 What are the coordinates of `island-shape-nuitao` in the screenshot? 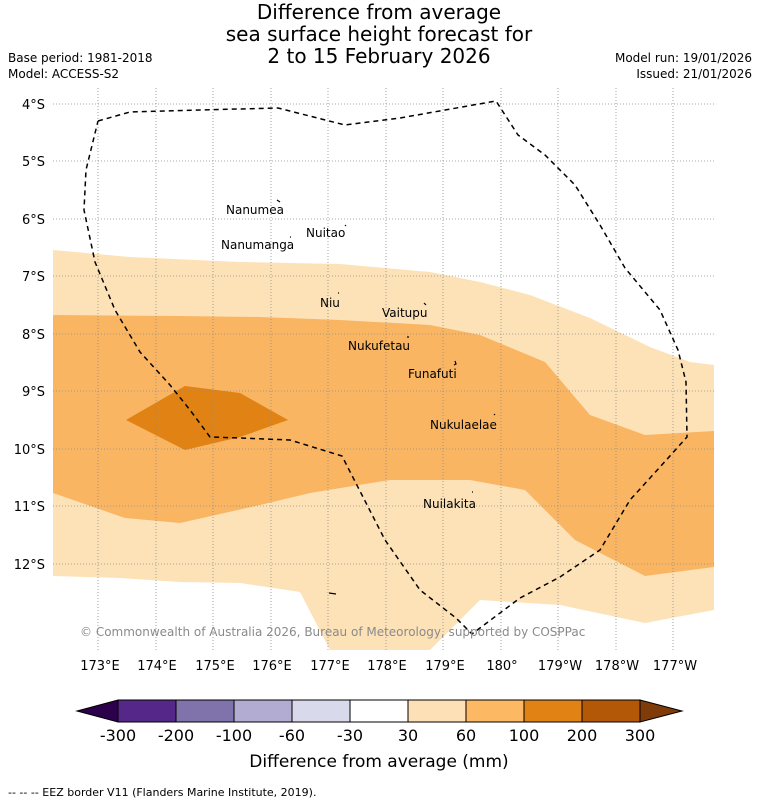 It's located at (345, 225).